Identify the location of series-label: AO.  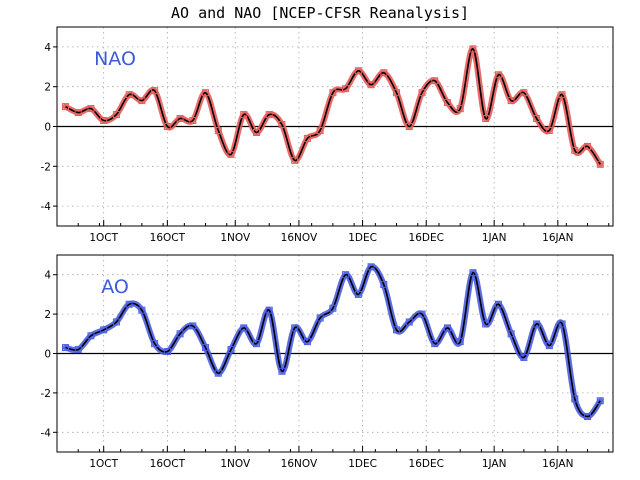
(115, 287).